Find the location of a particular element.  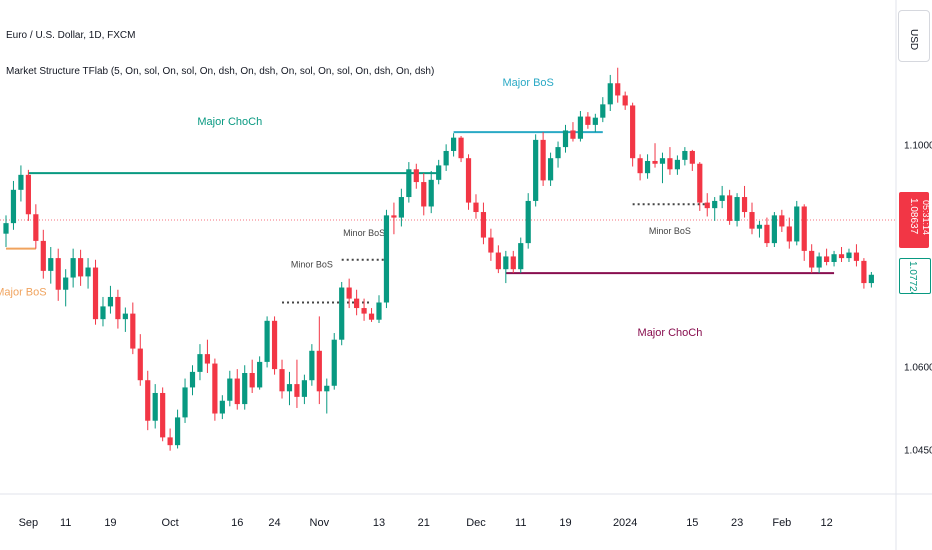

symbol-title: Euro / U.S. Dollar, 1D, FXCM is located at coordinates (71, 35).